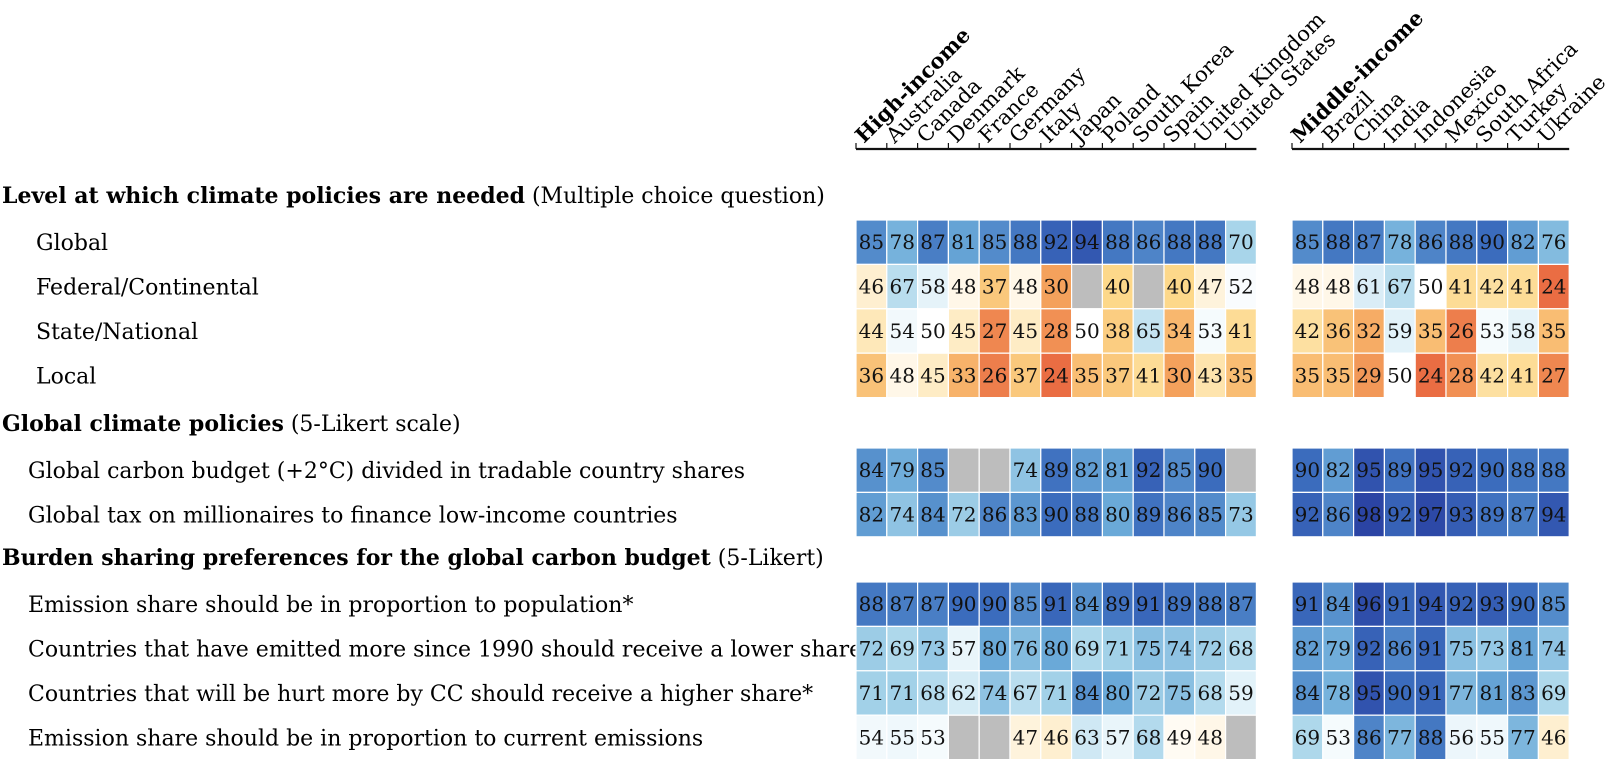  I want to click on cell-value-label: 85, so click(871, 242).